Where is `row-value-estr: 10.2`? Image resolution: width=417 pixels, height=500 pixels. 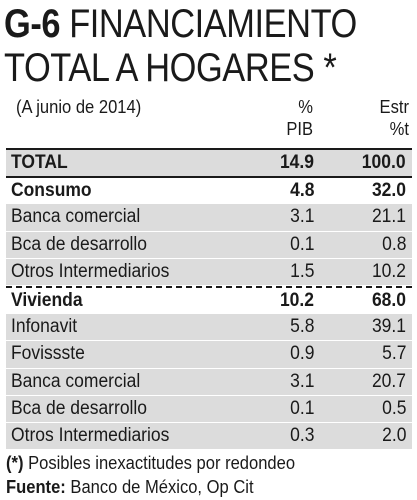
row-value-estr: 10.2 is located at coordinates (388, 271).